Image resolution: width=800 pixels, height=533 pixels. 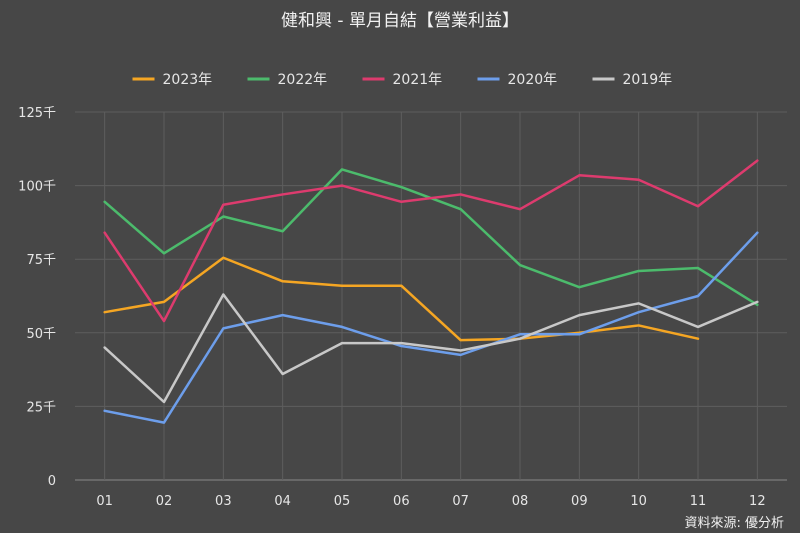 What do you see at coordinates (734, 523) in the screenshot?
I see `source-note: 資料來源: 優分析` at bounding box center [734, 523].